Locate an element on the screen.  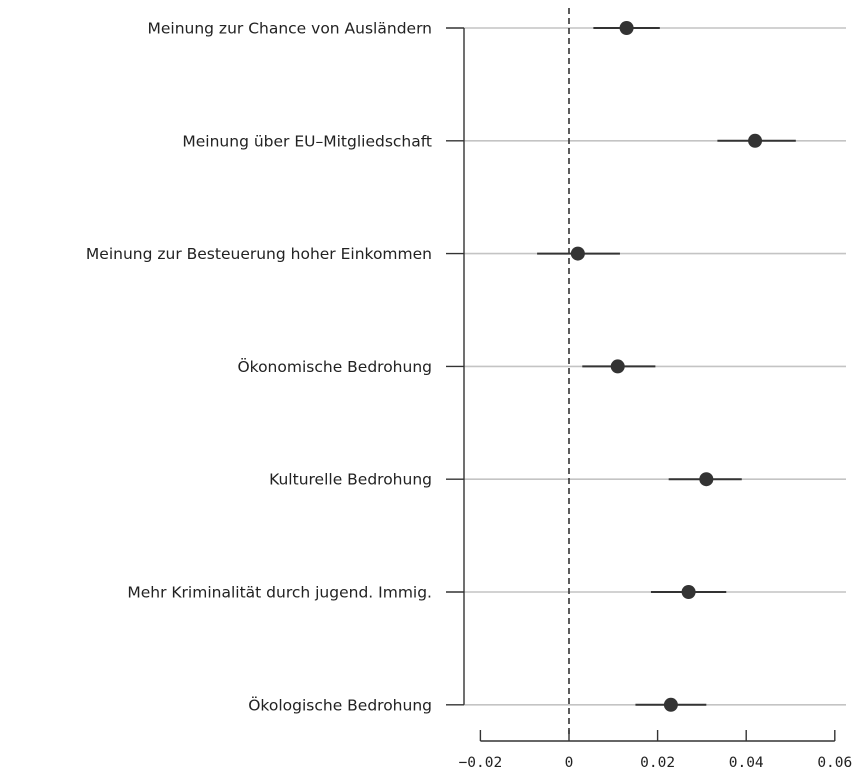
x-tick-label: 0.06 is located at coordinates (834, 763).